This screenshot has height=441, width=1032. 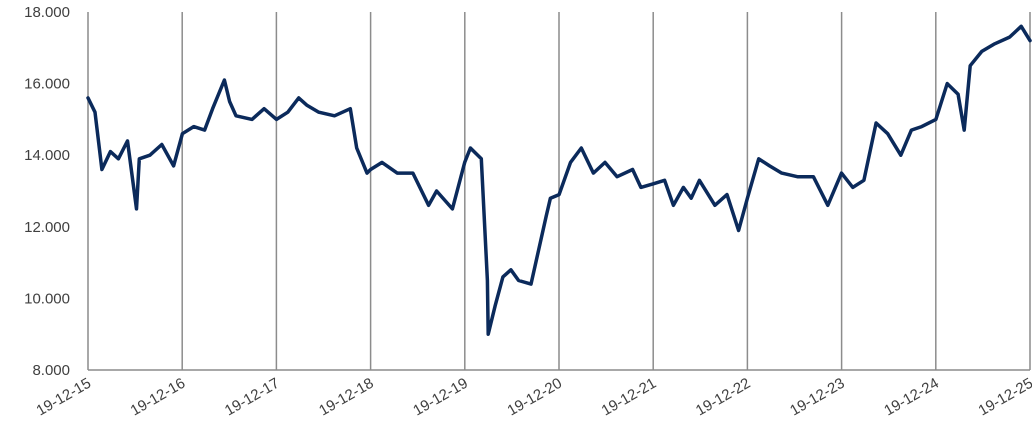 What do you see at coordinates (629, 397) in the screenshot?
I see `x-tick-label: 19-12-21` at bounding box center [629, 397].